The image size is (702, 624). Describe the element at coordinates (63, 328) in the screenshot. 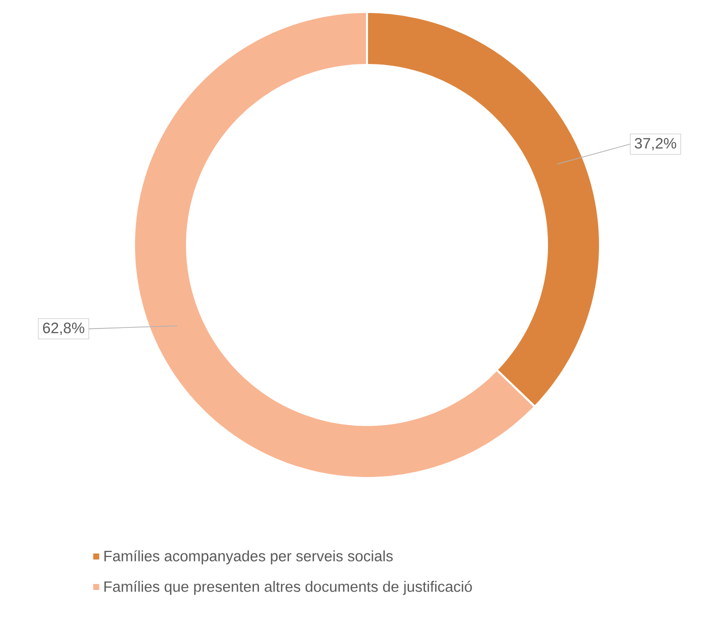

I see `data-label: 62,8%` at that location.